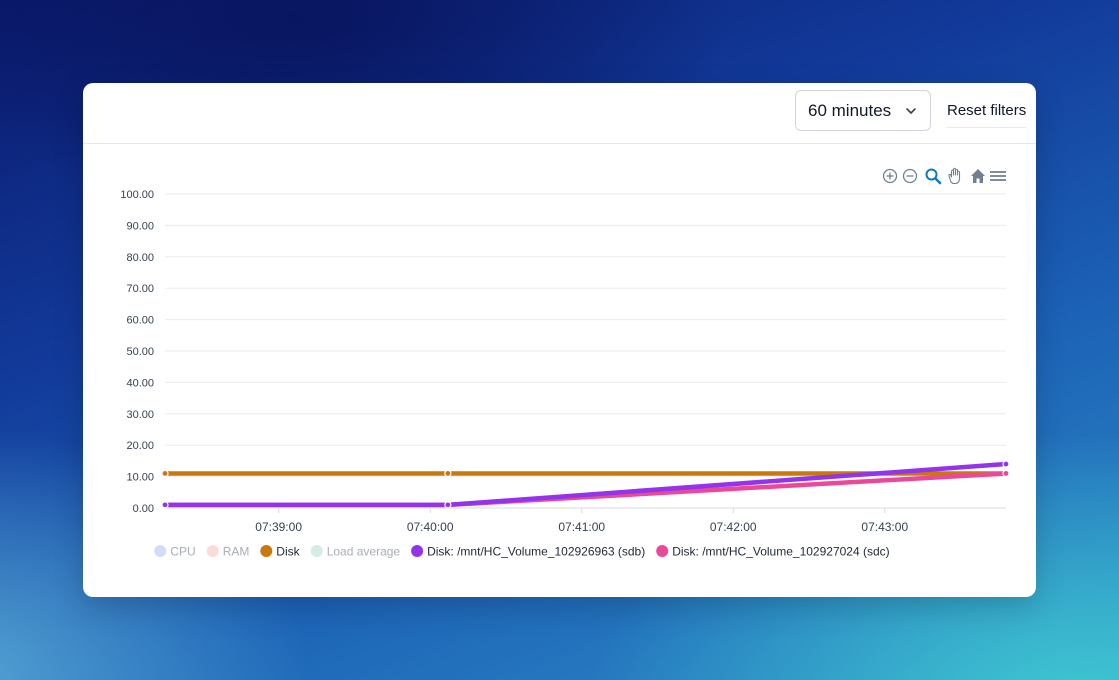  Describe the element at coordinates (733, 527) in the screenshot. I see `x-tick-label: 07:42:00` at that location.